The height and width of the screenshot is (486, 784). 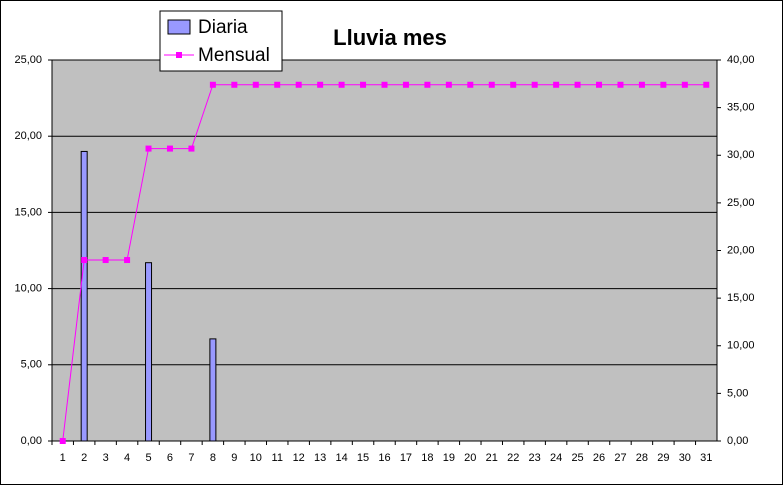 What do you see at coordinates (706, 458) in the screenshot?
I see `x-tick-label: 31` at bounding box center [706, 458].